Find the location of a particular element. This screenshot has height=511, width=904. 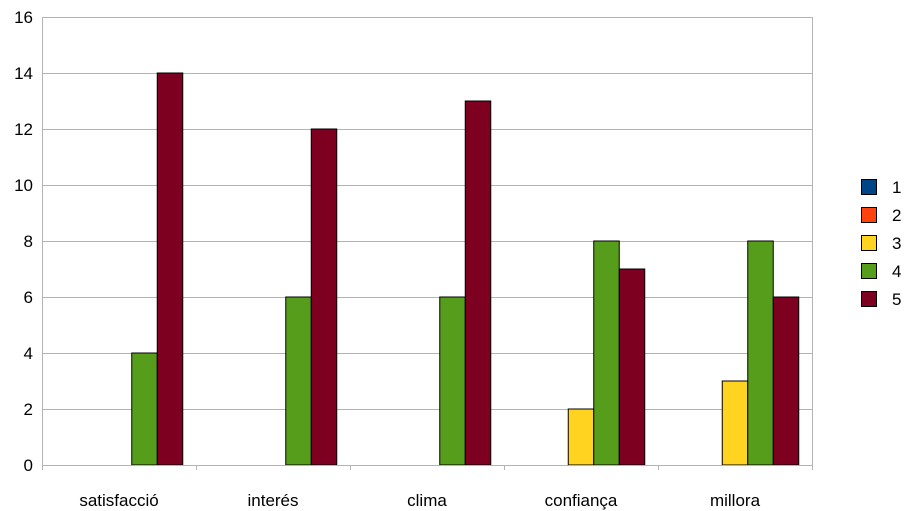

x-tick-label: interés is located at coordinates (272, 500).